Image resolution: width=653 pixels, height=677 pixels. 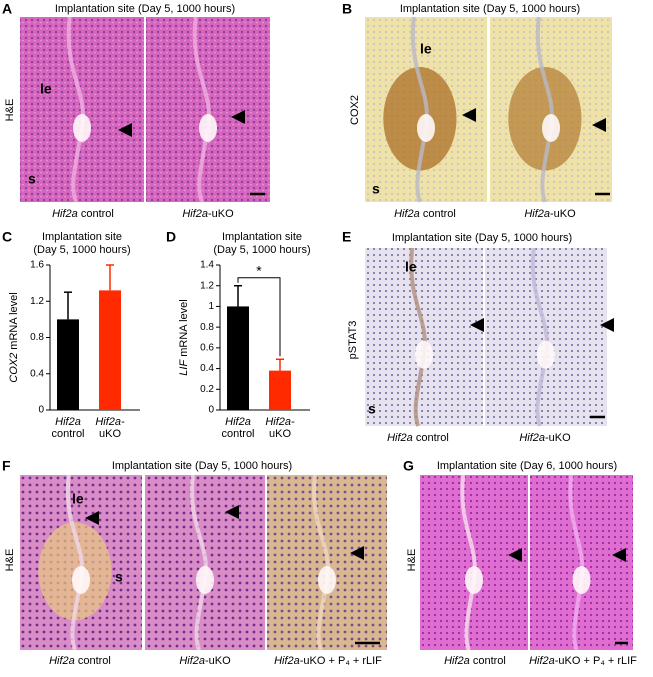 I want to click on stain-label: pSTAT3, so click(x=353, y=340).